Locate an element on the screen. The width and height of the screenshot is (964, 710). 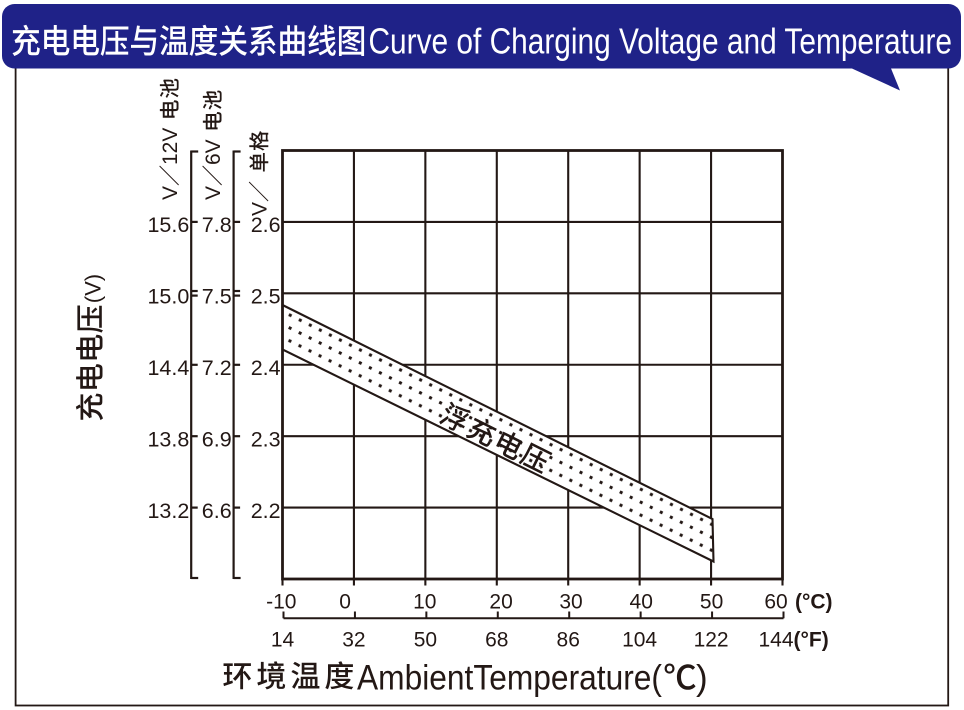
svg-text: 68 is located at coordinates (496, 639).